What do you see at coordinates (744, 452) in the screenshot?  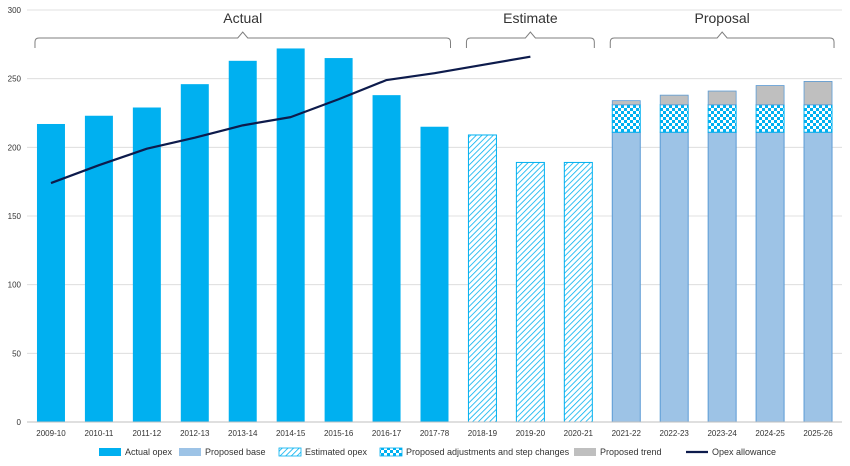 I see `legend-label: Opex allowance` at bounding box center [744, 452].